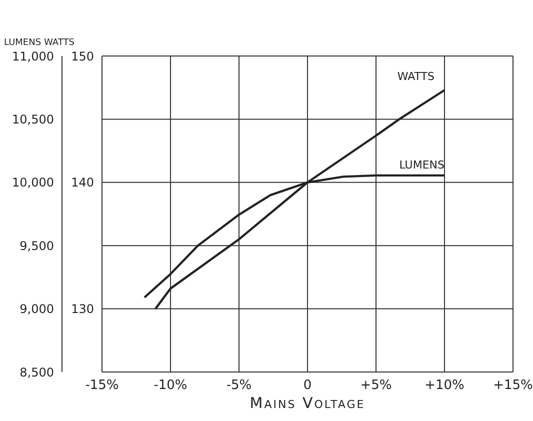  What do you see at coordinates (37, 309) in the screenshot?
I see `y-tick-label: 9,000` at bounding box center [37, 309].